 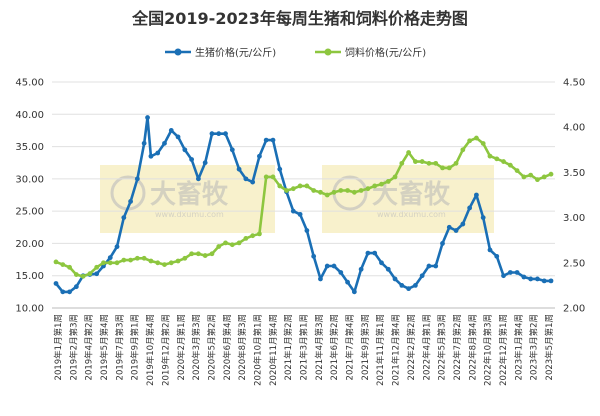 I want to click on y-axis-right: 2.00 2.50 3.00 3.50 4.00 4.50, so click(x=574, y=196).